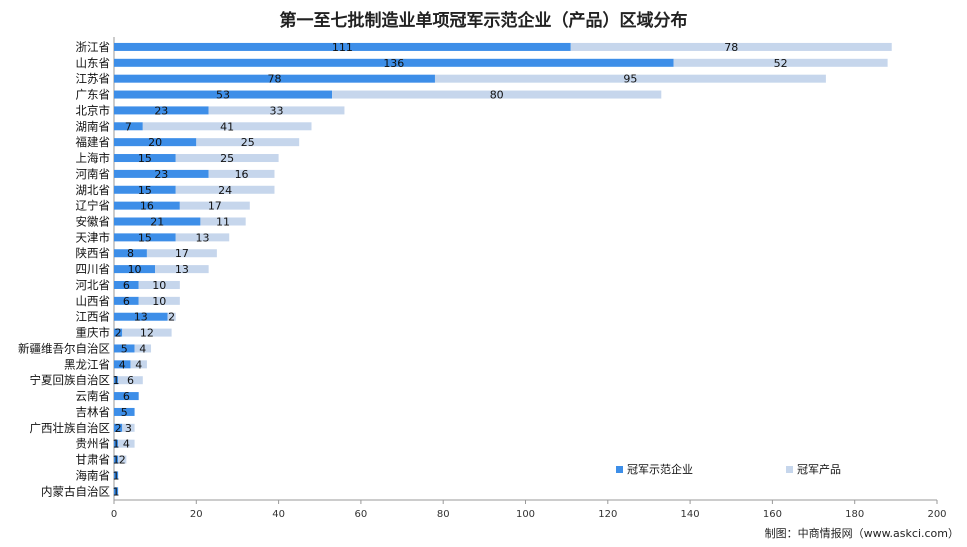  I want to click on x-tick-label: 200, so click(936, 514).